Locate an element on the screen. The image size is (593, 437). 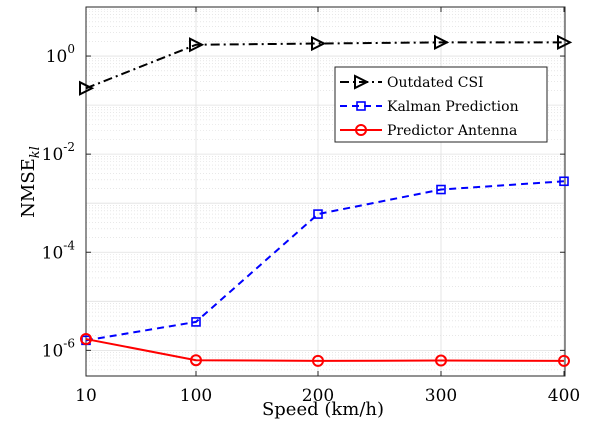
x-tick-label: 200 is located at coordinates (318, 396).